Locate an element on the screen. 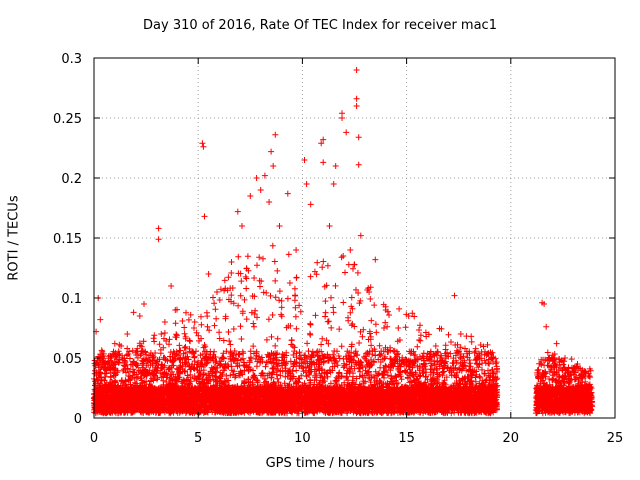 The width and height of the screenshot is (640, 480). x-tick-label-4: 20 is located at coordinates (511, 438).